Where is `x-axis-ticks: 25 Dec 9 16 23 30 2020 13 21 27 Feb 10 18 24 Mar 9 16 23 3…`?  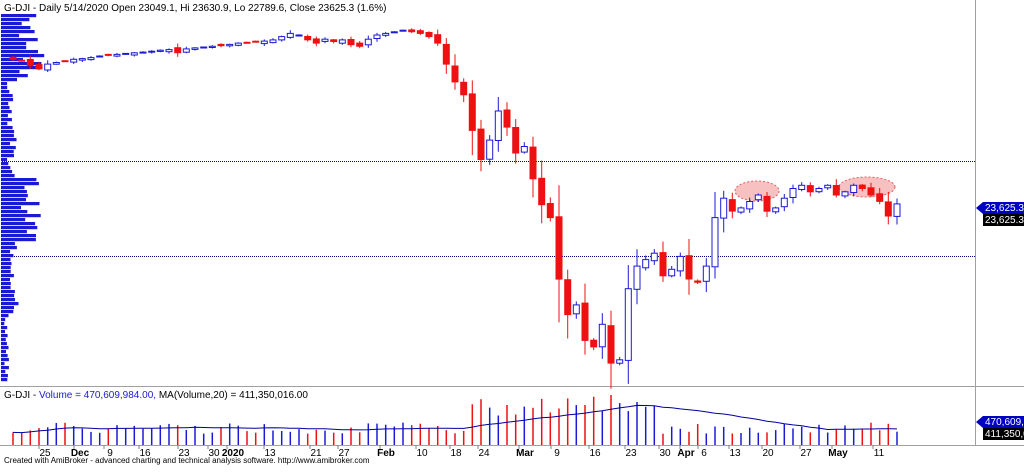
x-axis-ticks: 25 Dec 9 16 23 30 2020 13 21 27 Feb 10 18 24 Mar 9 16 23 3… is located at coordinates (461, 452).